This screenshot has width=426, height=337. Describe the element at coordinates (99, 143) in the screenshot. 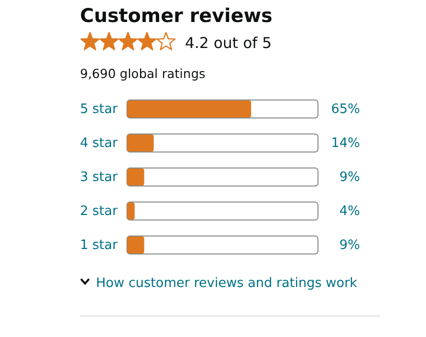

I see `y-tick-label: 4 star` at that location.